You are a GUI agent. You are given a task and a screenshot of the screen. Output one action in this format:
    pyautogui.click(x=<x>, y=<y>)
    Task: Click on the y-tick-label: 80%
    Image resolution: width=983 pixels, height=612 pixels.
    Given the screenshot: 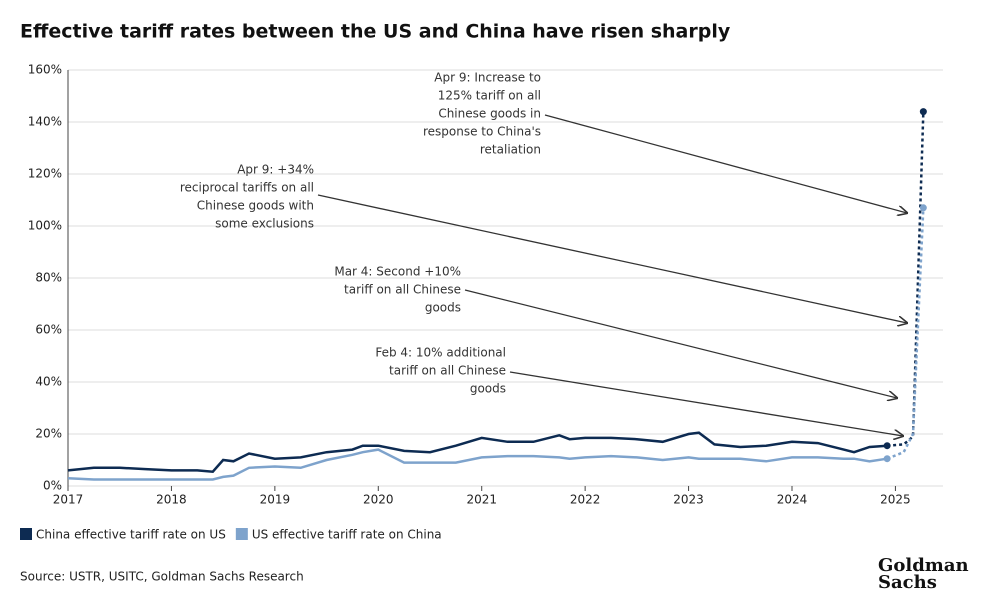 What is the action you would take?
    pyautogui.click(x=48, y=278)
    